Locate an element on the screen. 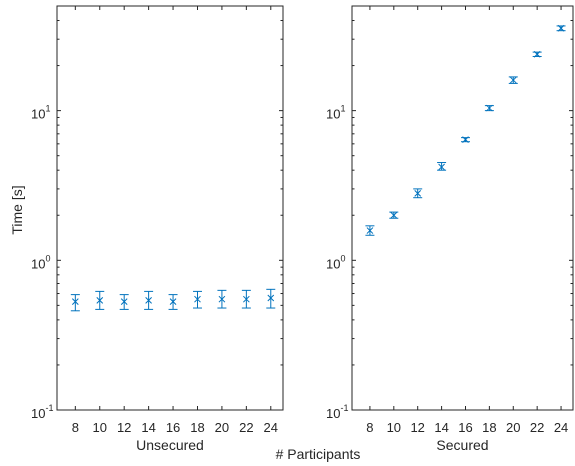 The image size is (575, 466). panel-subtitle: Secured is located at coordinates (462, 445).